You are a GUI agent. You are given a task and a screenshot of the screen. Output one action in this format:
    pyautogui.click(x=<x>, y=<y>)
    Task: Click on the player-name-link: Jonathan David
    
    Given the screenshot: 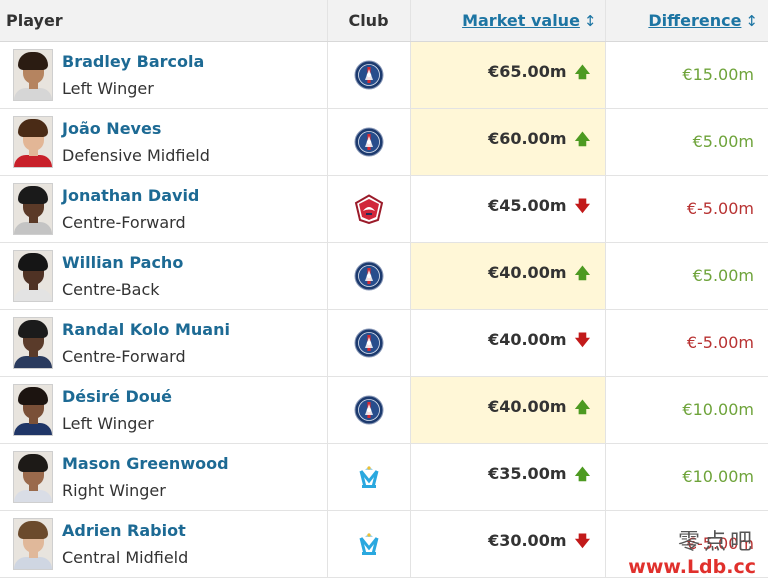 What is the action you would take?
    pyautogui.click(x=131, y=195)
    